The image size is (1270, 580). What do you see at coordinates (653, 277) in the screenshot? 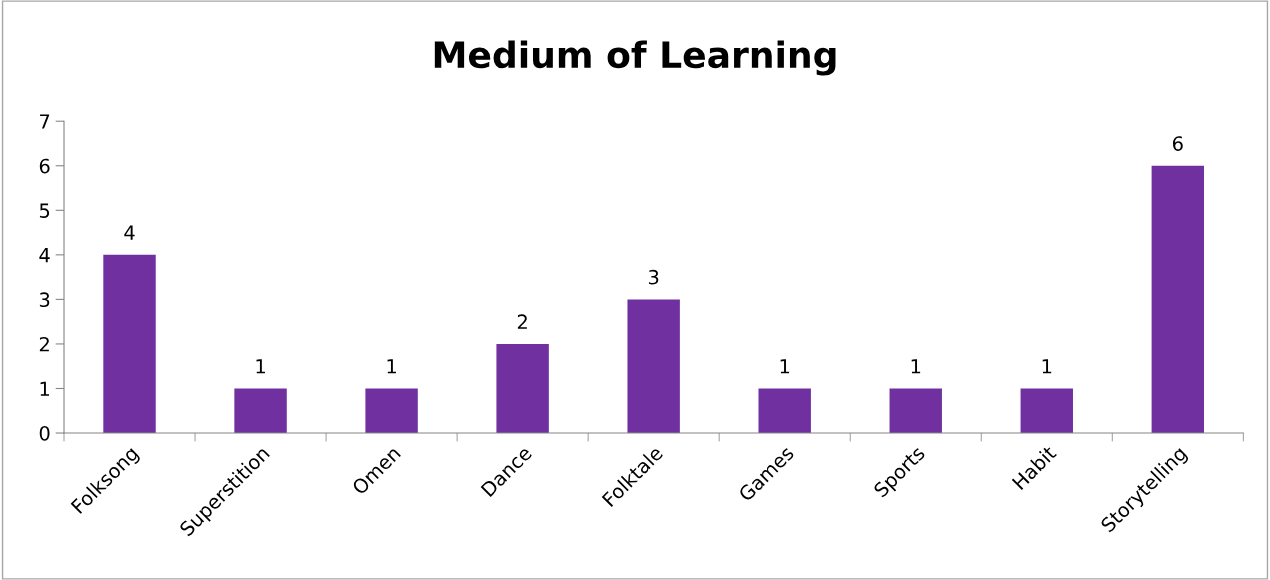
I see `data-label: 3` at bounding box center [653, 277].